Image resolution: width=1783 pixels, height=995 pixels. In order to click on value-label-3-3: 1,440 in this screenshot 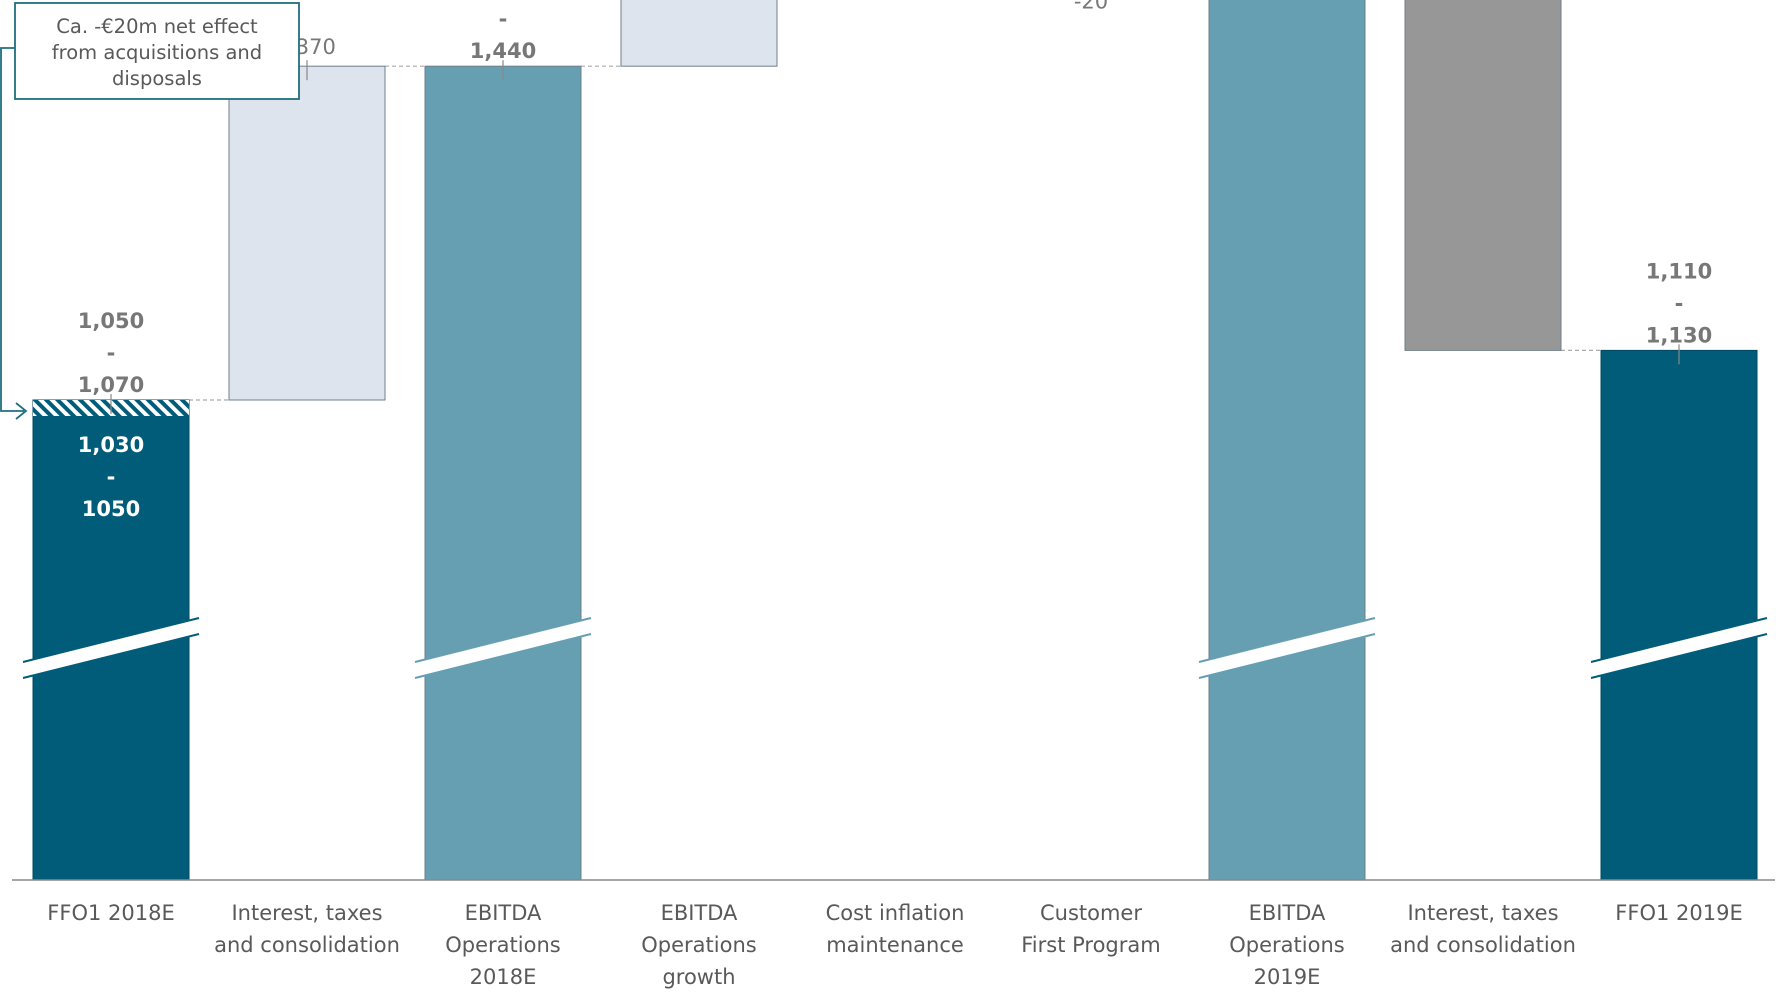, I will do `click(503, 51)`.